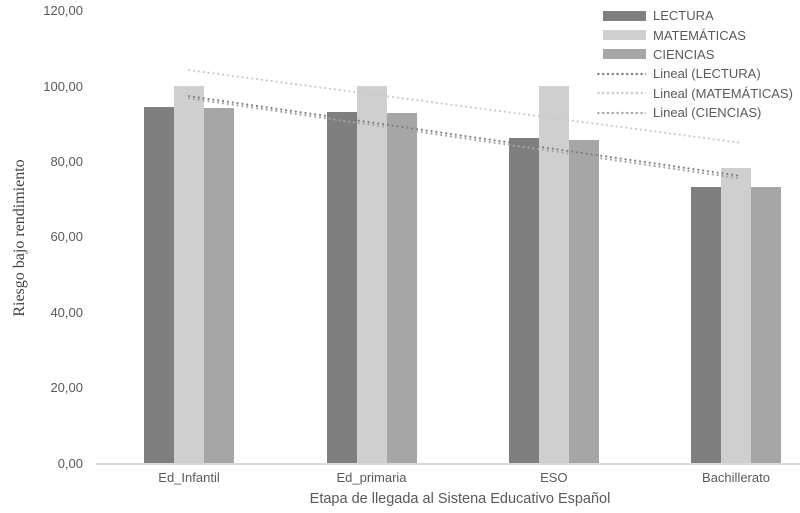  What do you see at coordinates (736, 477) in the screenshot?
I see `x-tick-label-bachillerato: Bachillerato` at bounding box center [736, 477].